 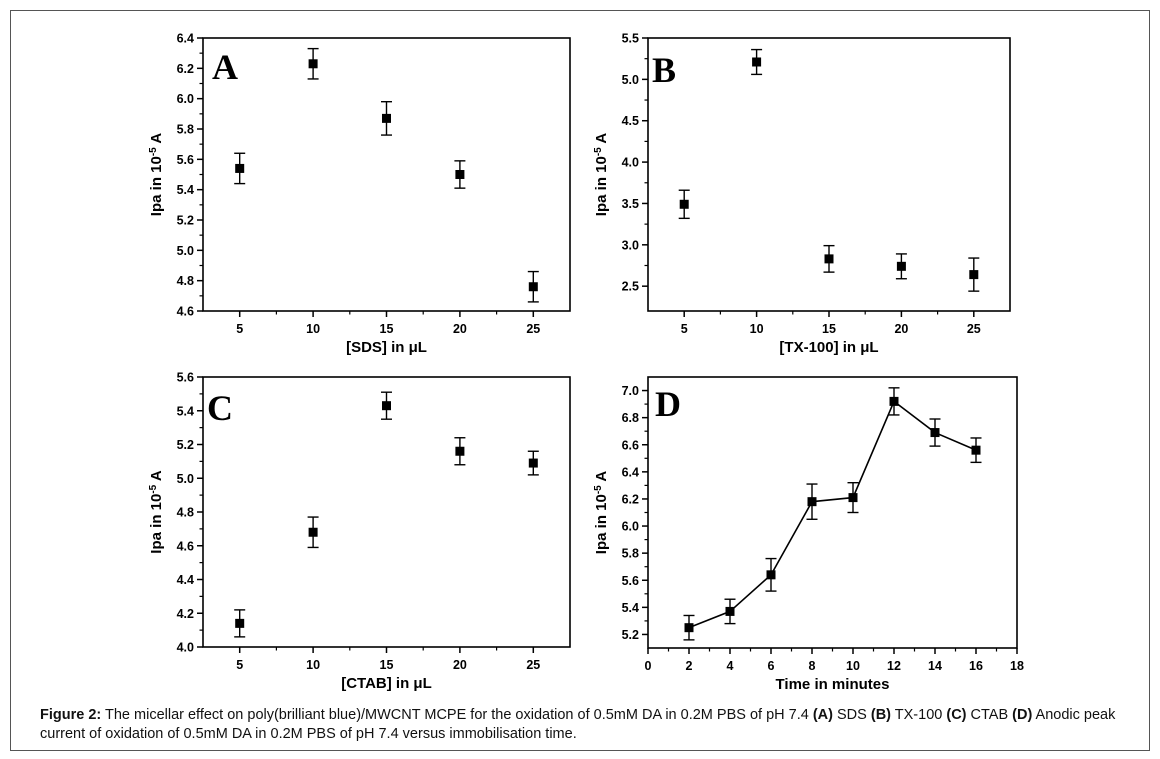 What do you see at coordinates (386, 174) in the screenshot?
I see `panel-a-plot-frame` at bounding box center [386, 174].